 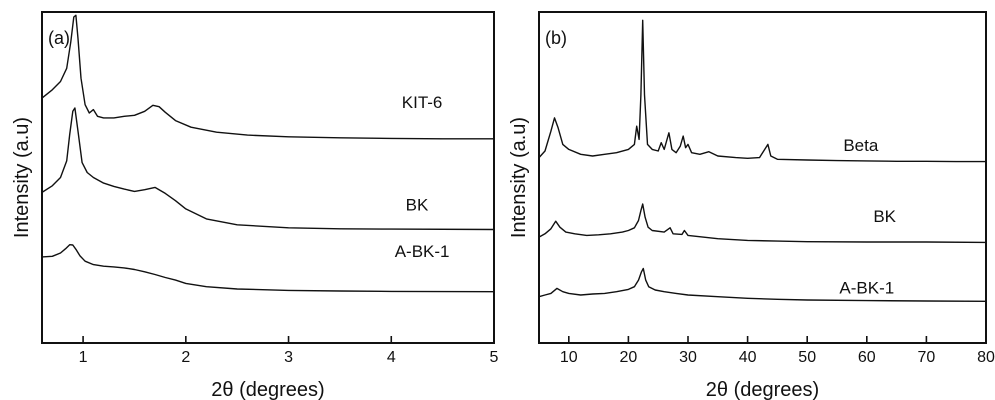 What do you see at coordinates (267, 77) in the screenshot?
I see `panel-a-series-kit-6-line` at bounding box center [267, 77].